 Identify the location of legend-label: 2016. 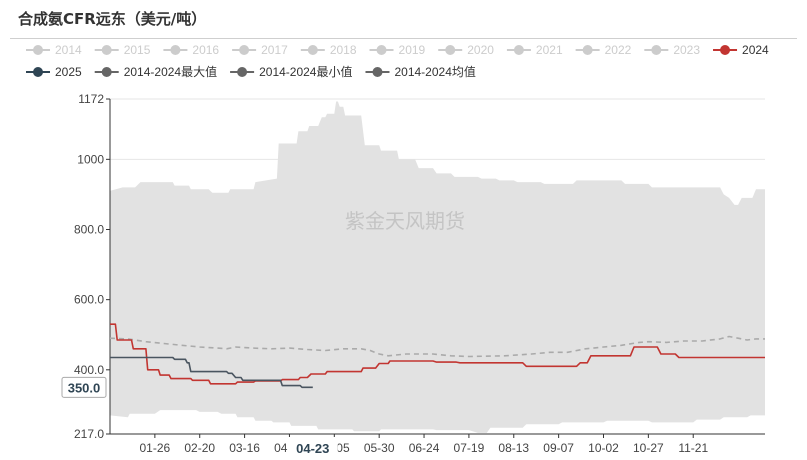
(205, 50).